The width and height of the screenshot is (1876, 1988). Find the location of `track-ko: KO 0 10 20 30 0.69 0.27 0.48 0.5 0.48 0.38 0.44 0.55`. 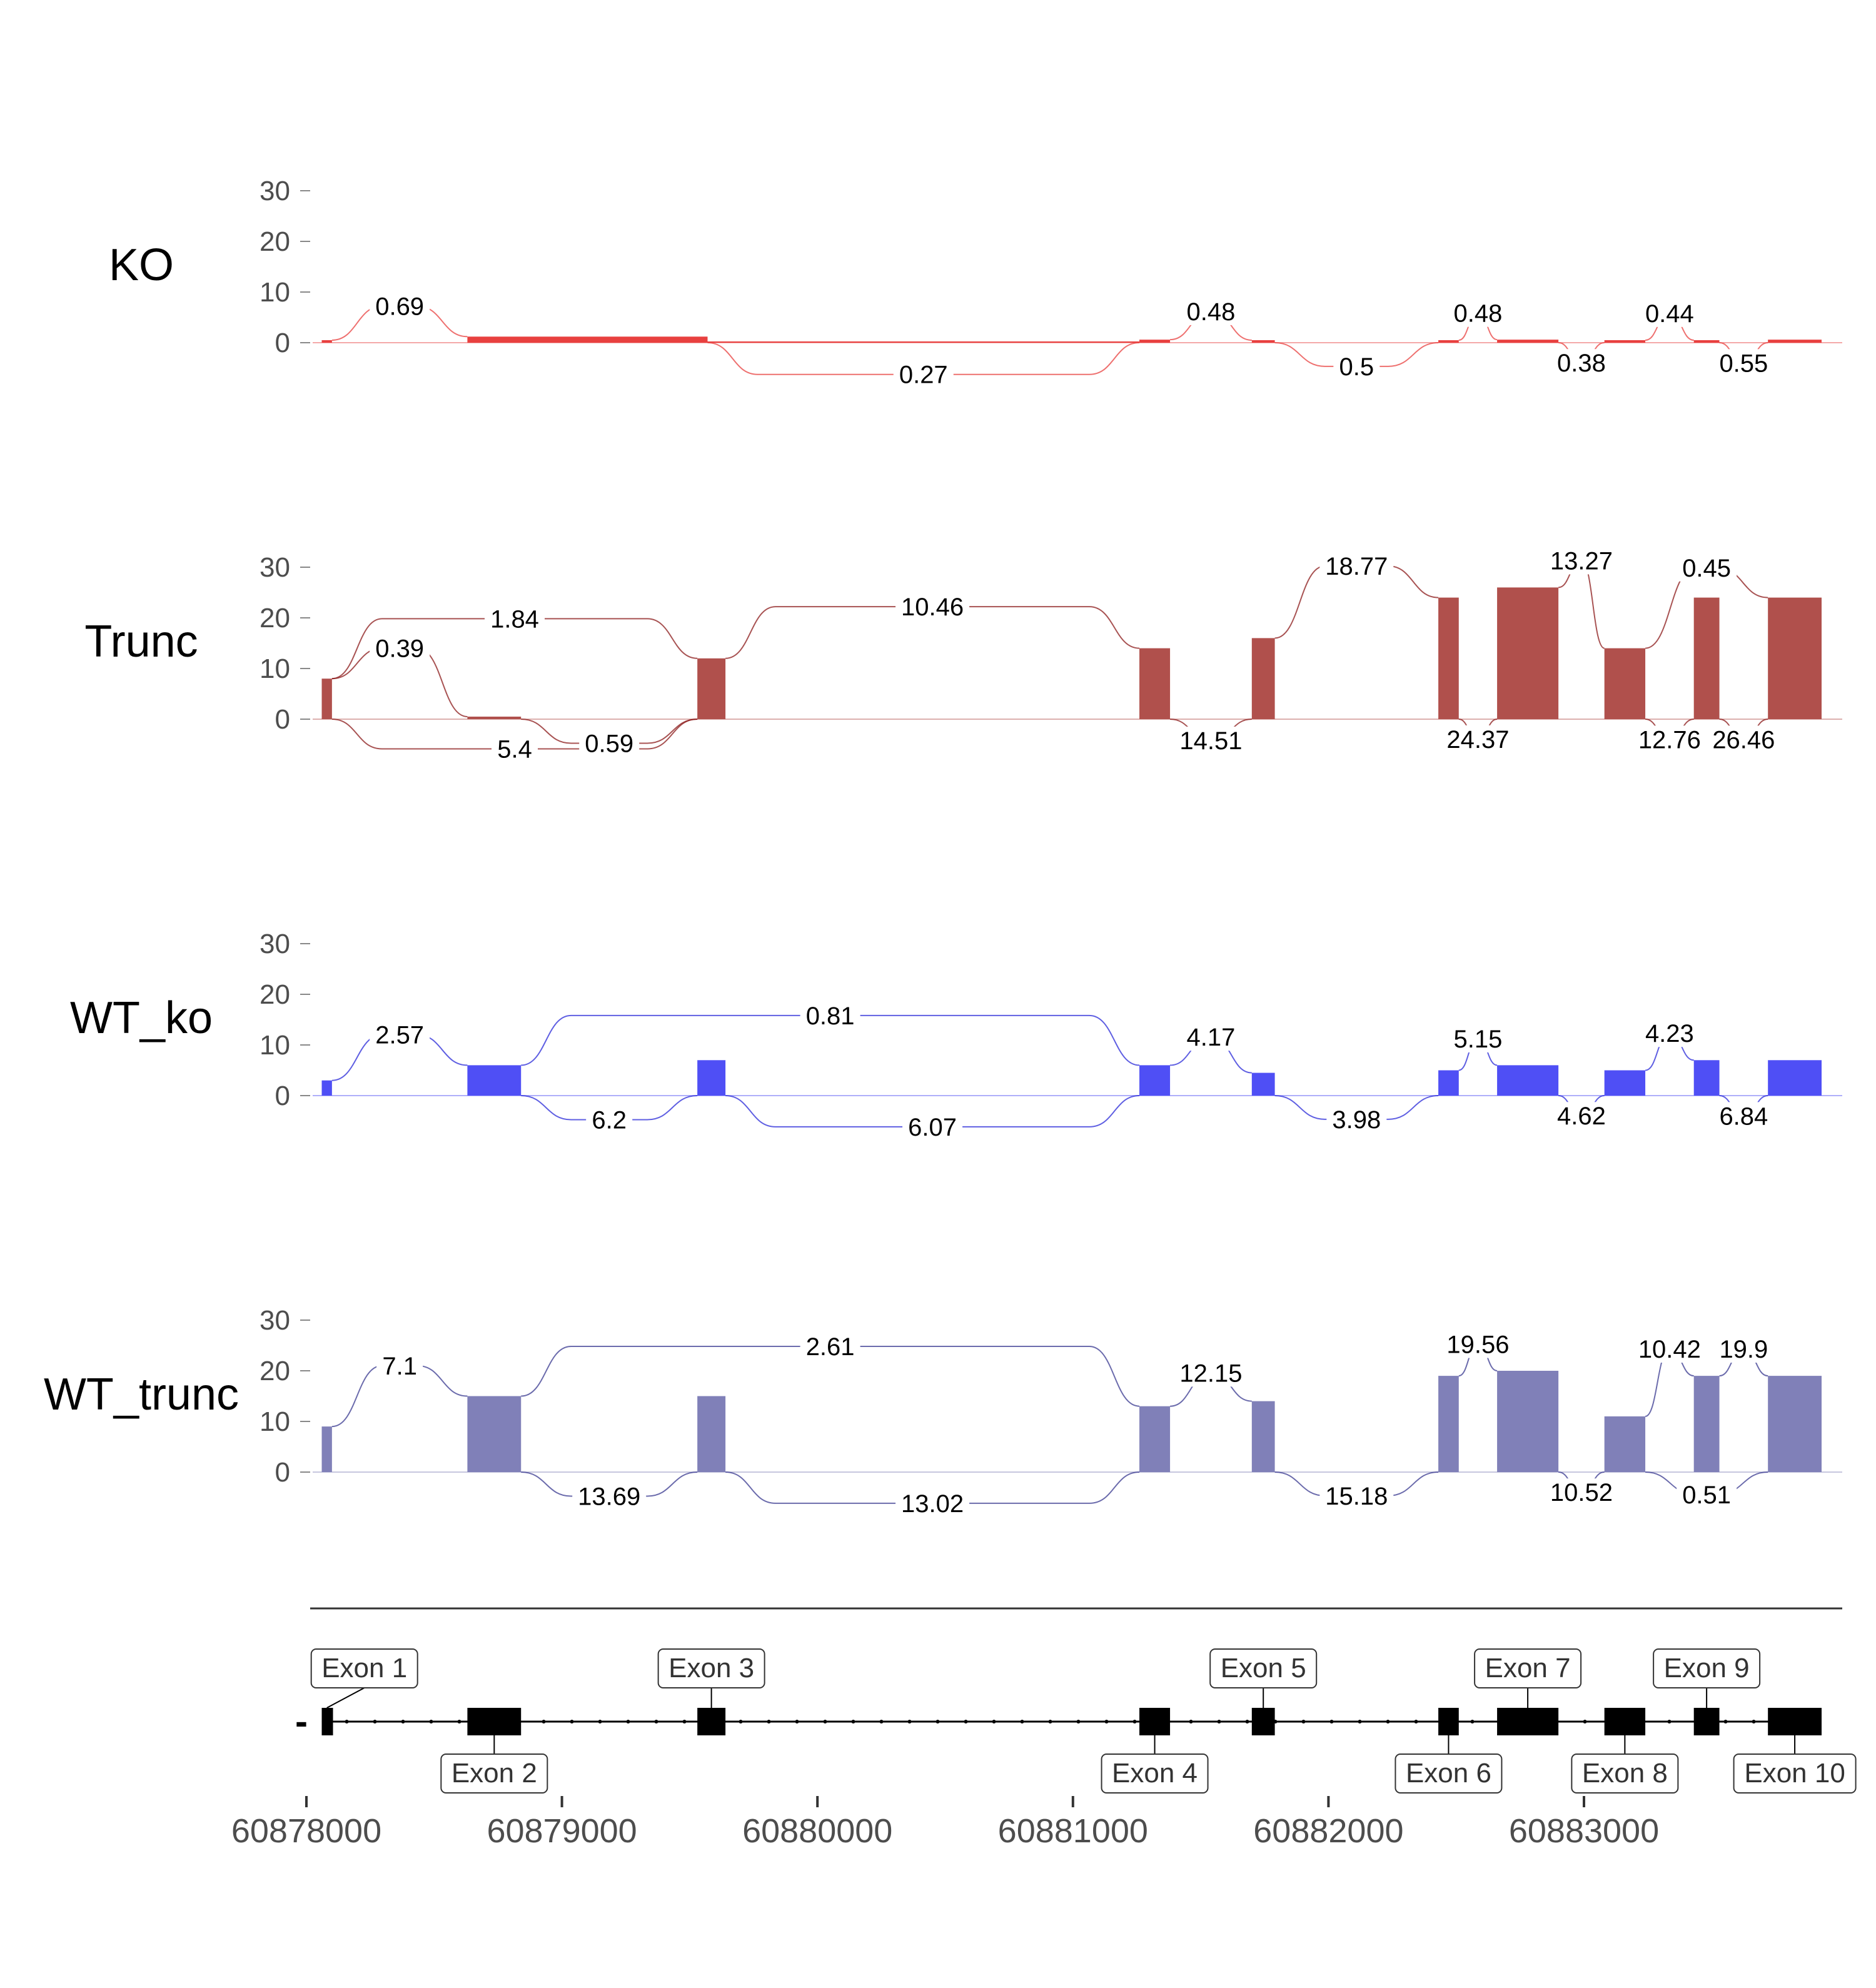

track-ko: KO 0 10 20 30 0.69 0.27 0.48 0.5 0.48 0.38 0.44 0.55 is located at coordinates (975, 282).